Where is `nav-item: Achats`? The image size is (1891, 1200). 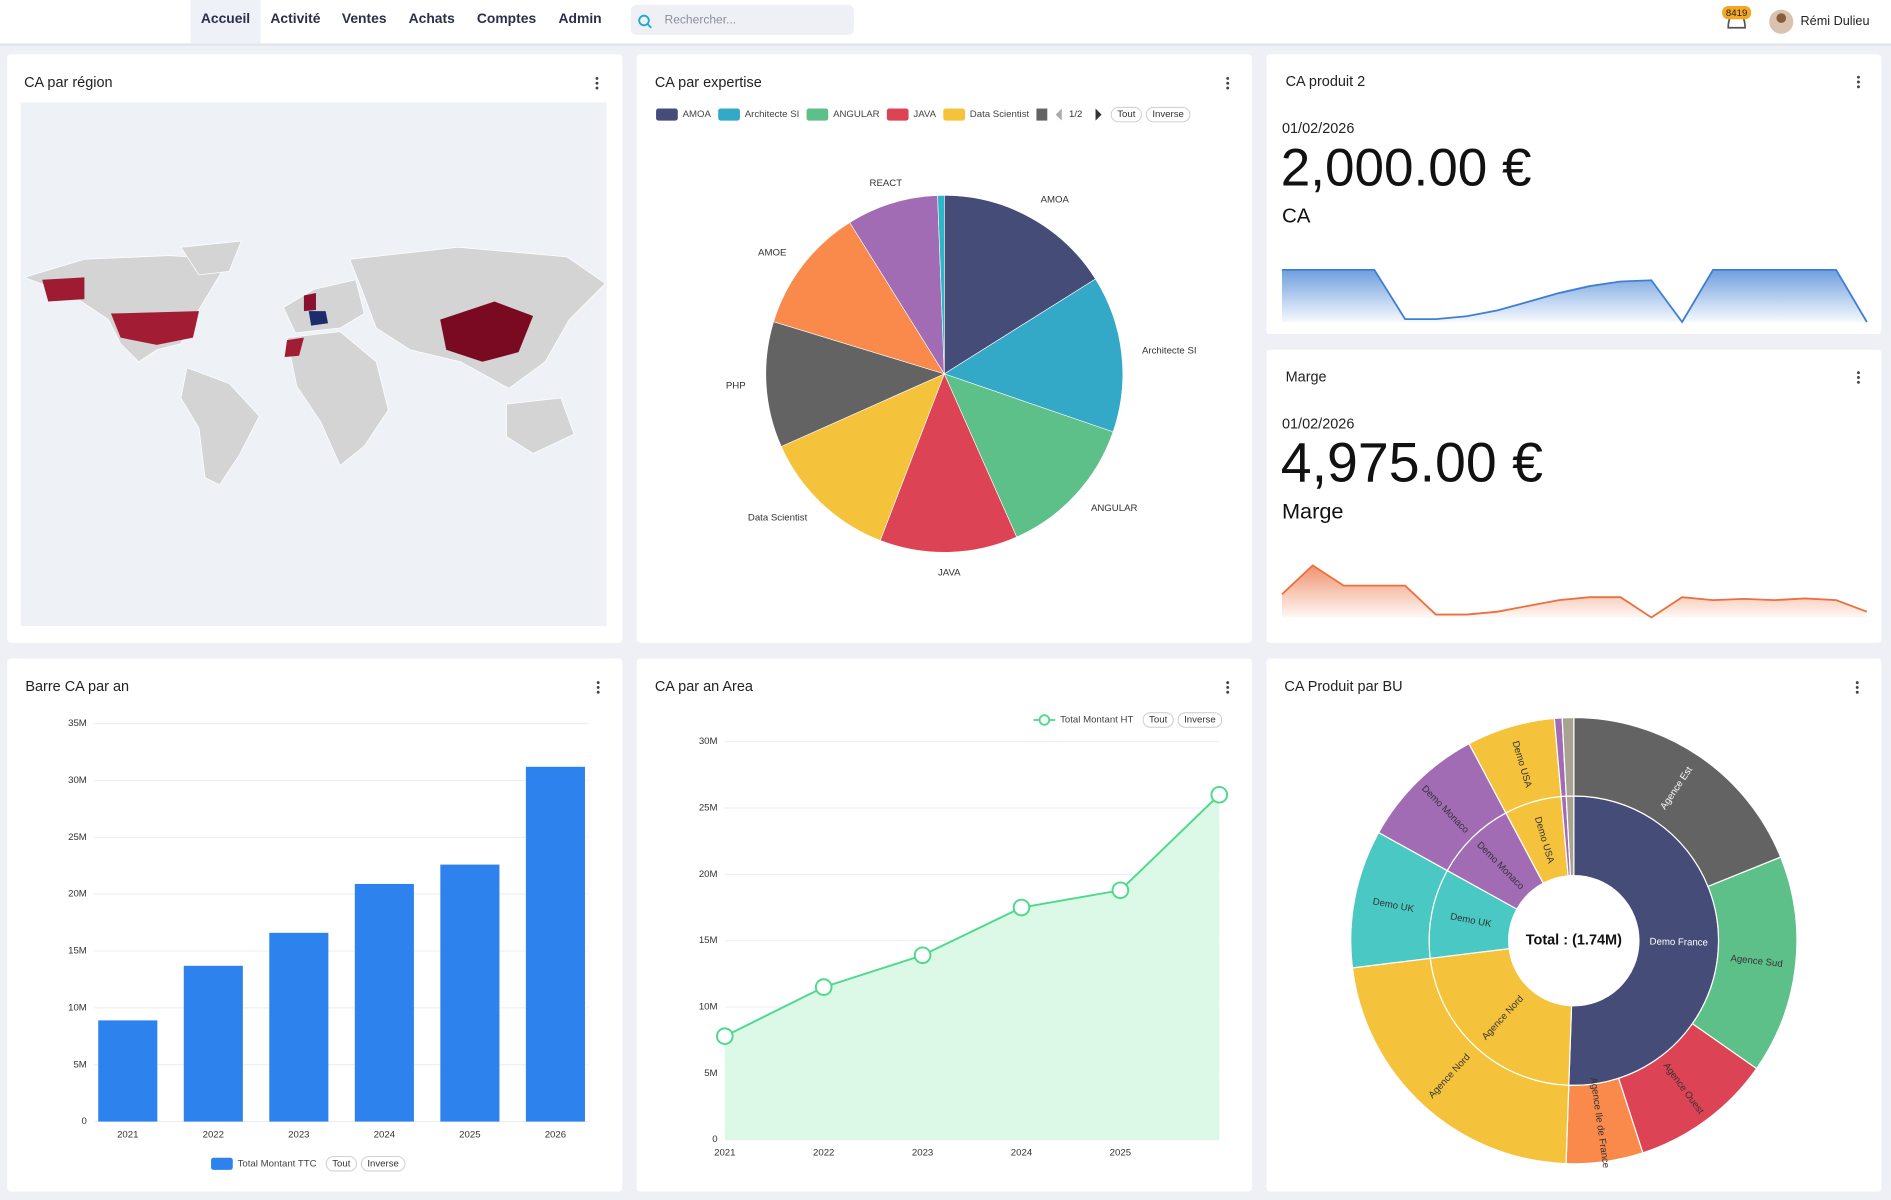 nav-item: Achats is located at coordinates (432, 18).